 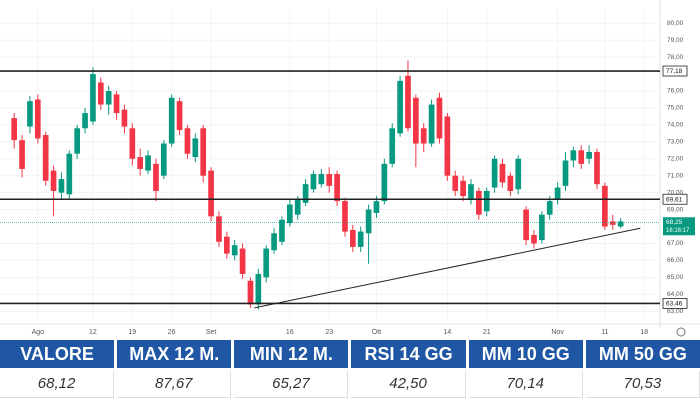 What do you see at coordinates (675, 311) in the screenshot?
I see `y-tick-label: 63,00` at bounding box center [675, 311].